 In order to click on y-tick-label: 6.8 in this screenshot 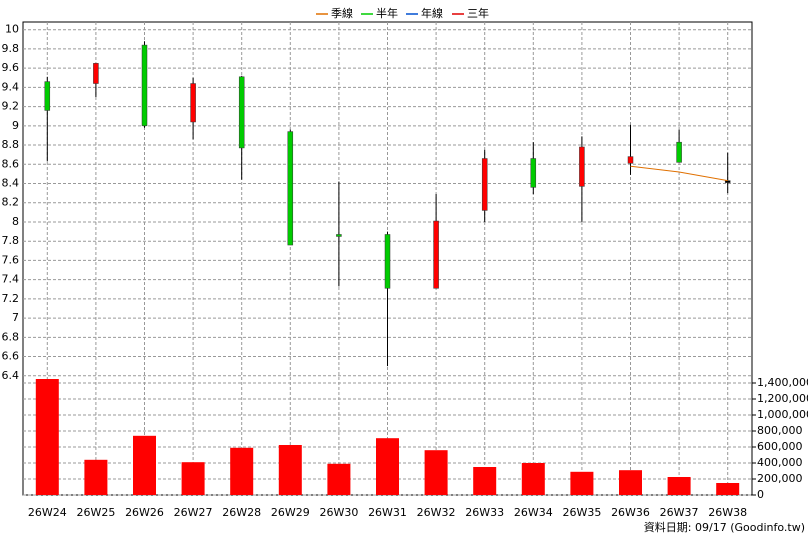, I will do `click(11, 336)`.